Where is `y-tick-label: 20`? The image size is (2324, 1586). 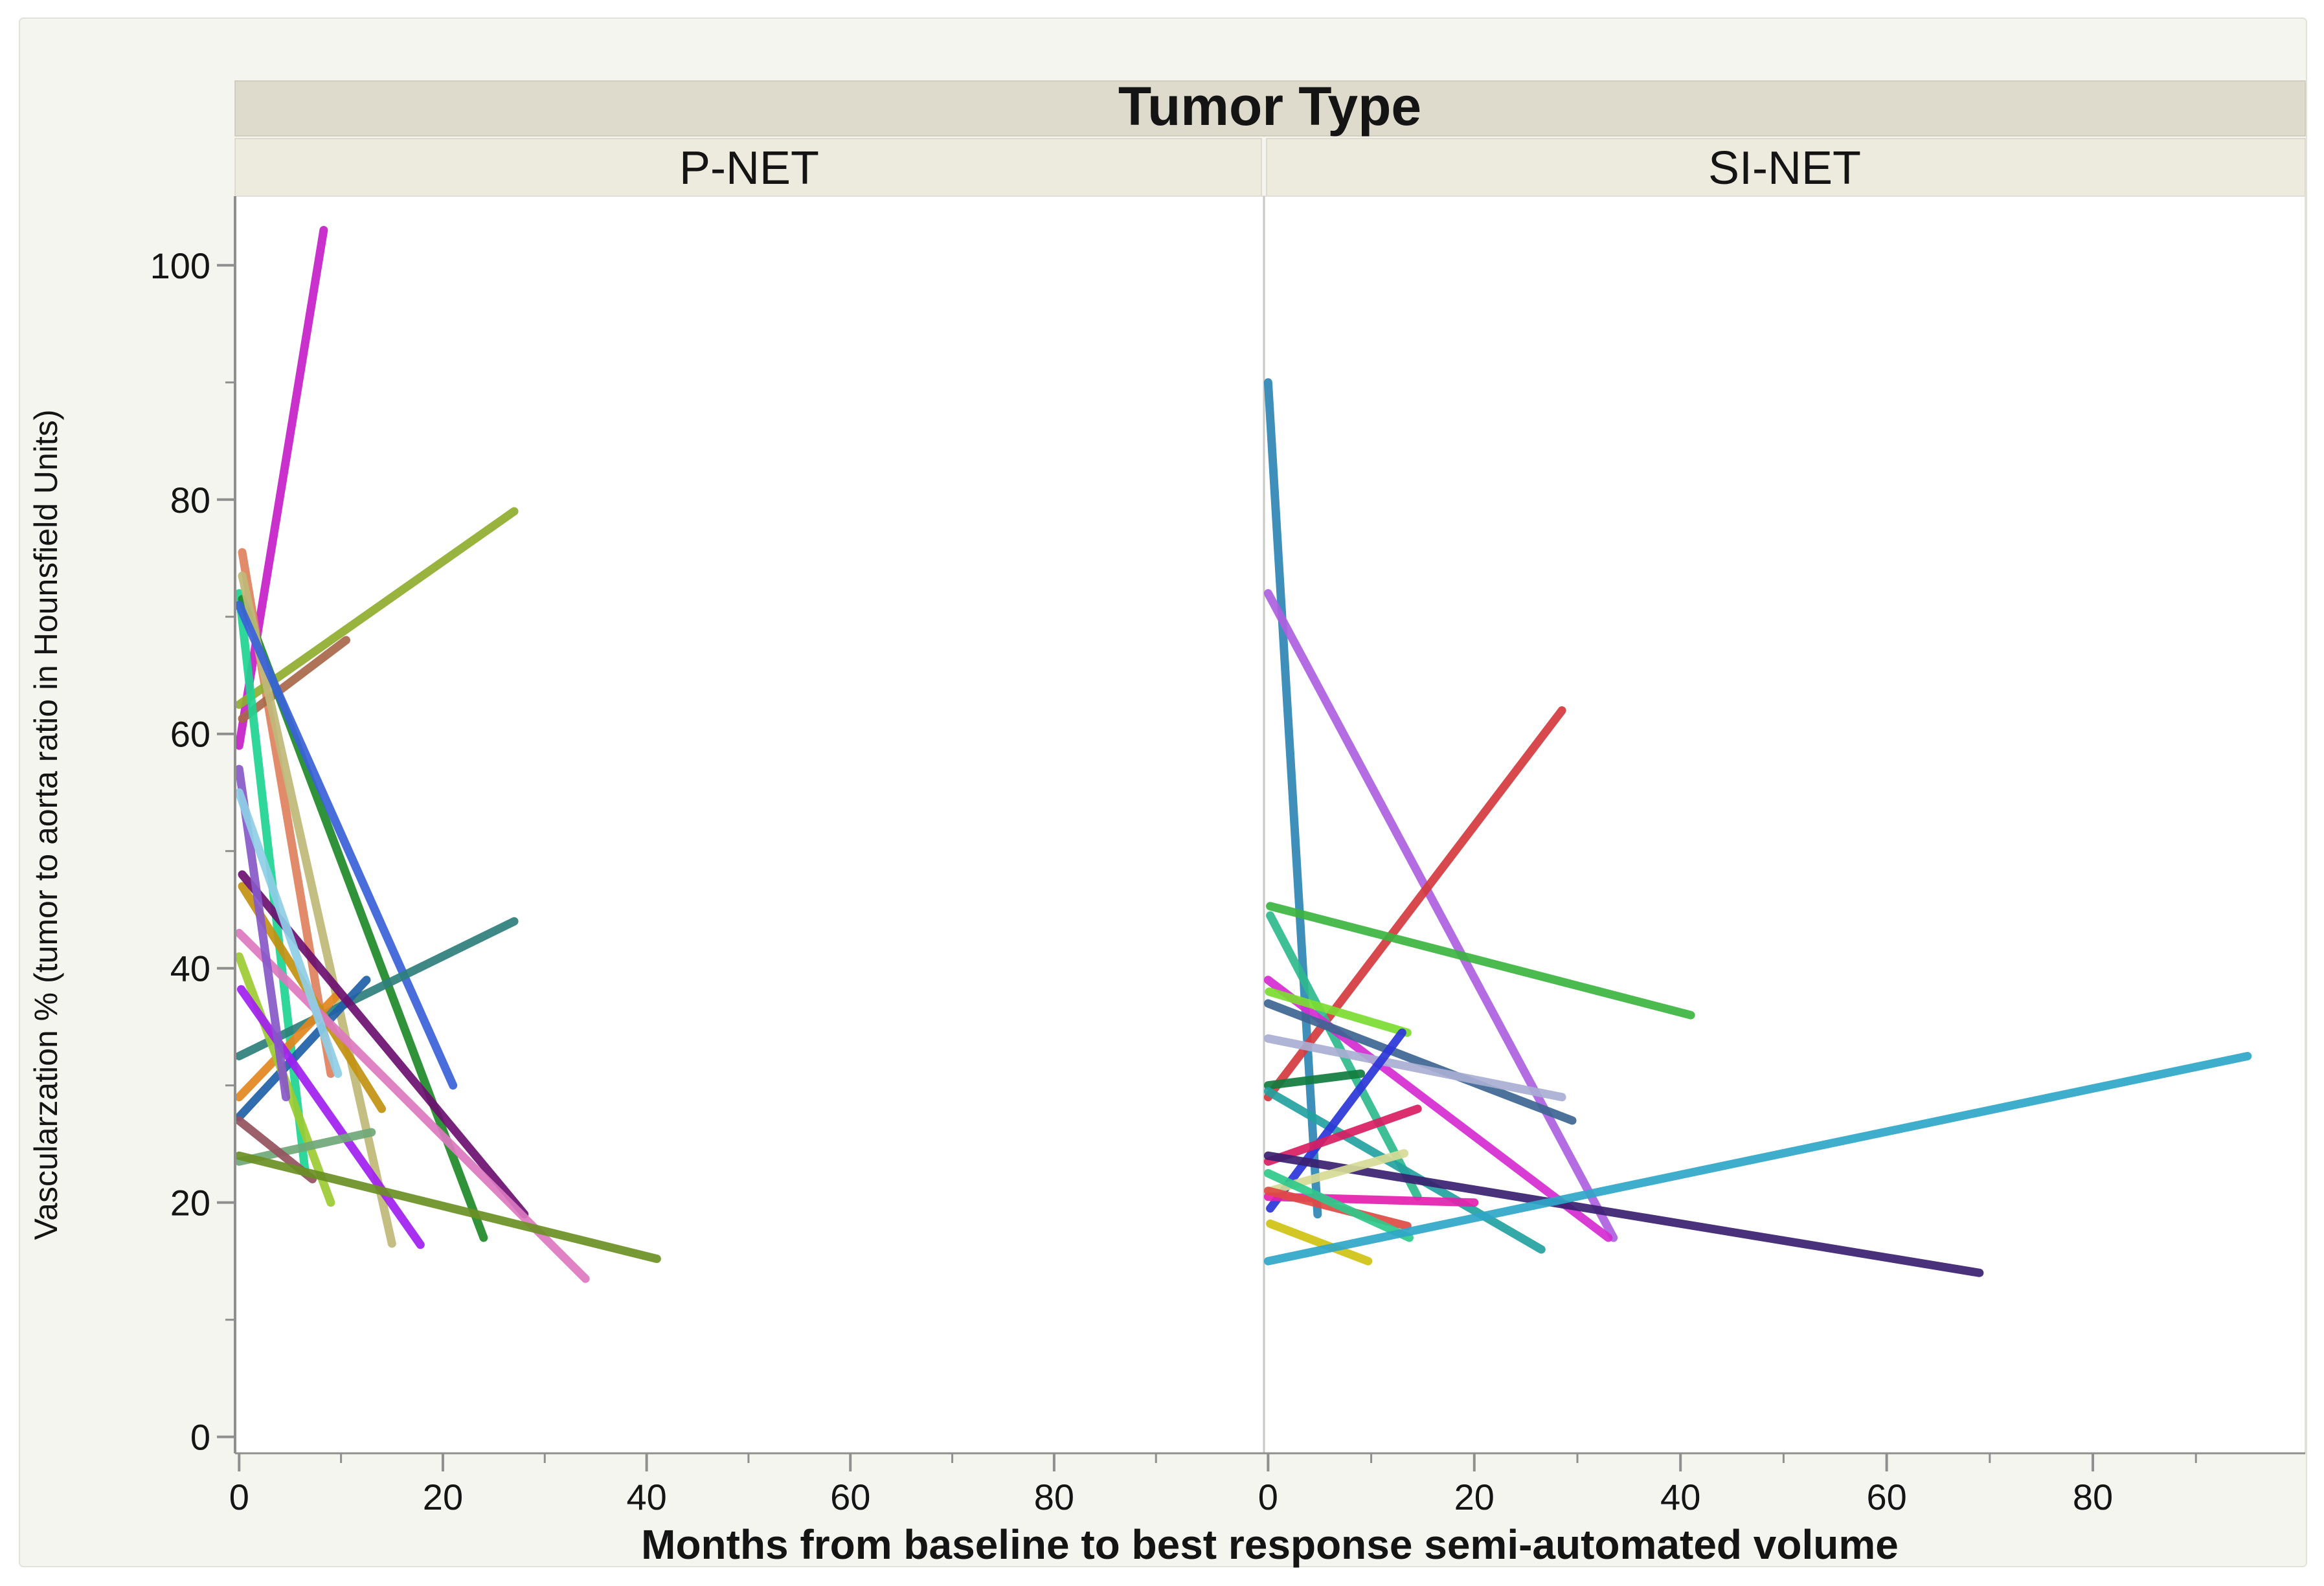 y-tick-label: 20 is located at coordinates (190, 1203).